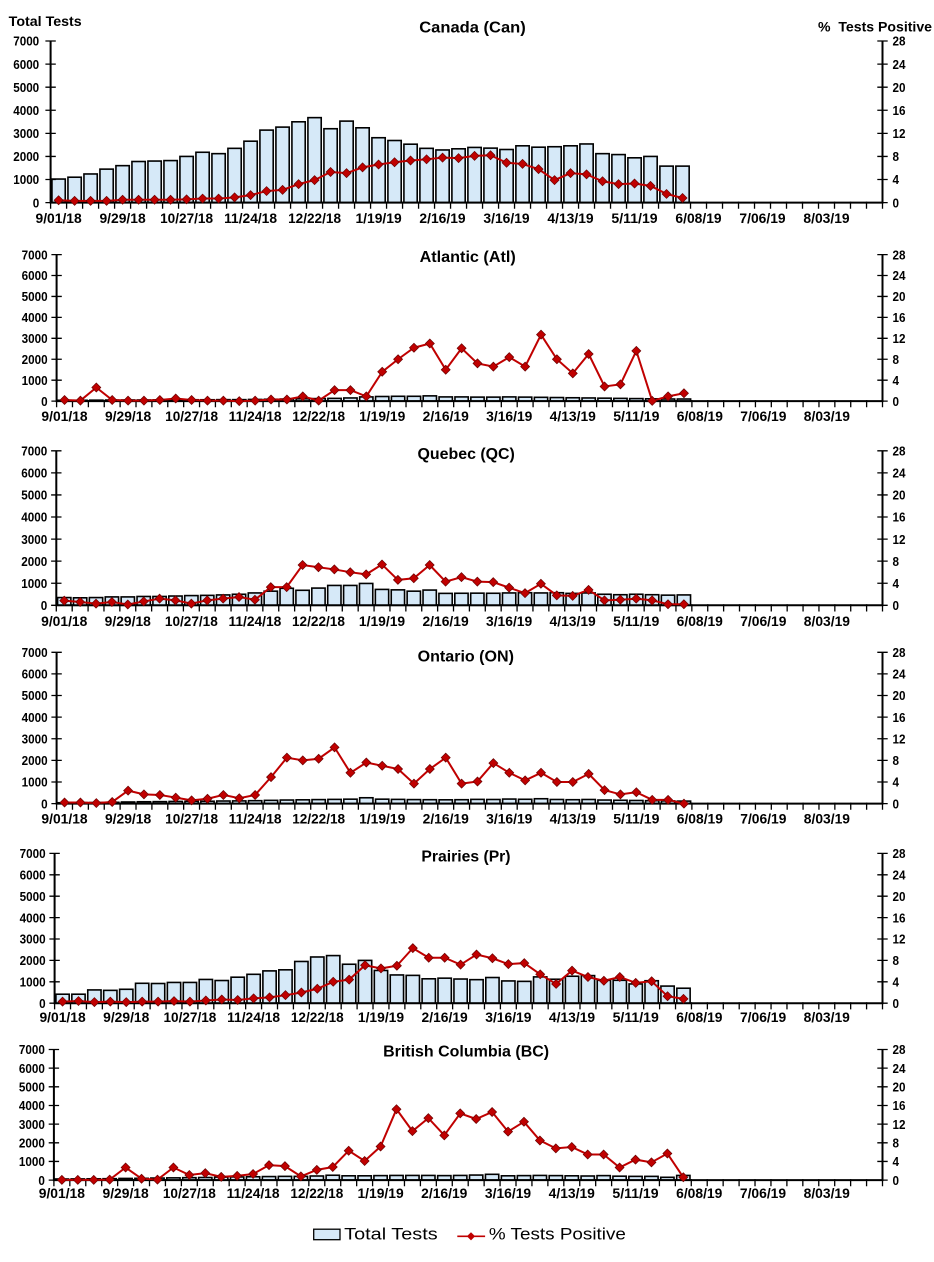 This screenshot has height=1262, width=934. I want to click on svg-text: Prairies (Pr), so click(465, 857).